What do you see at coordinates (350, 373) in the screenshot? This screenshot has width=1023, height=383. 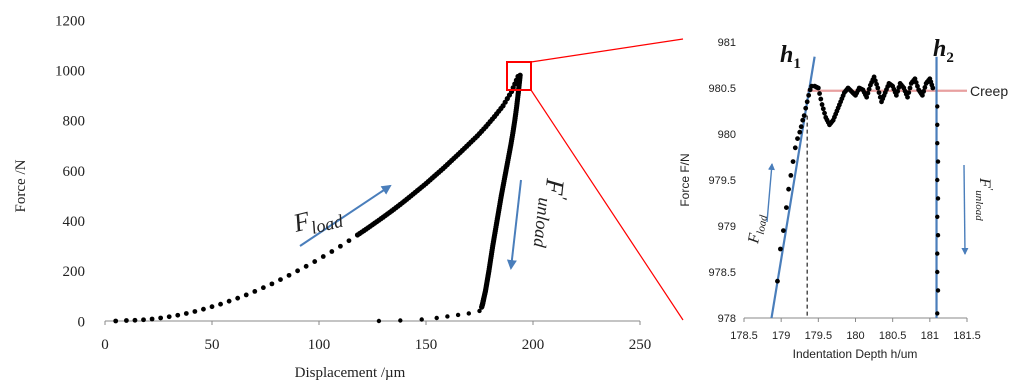 I see `main-x-axis-label: Displacement /µm` at bounding box center [350, 373].